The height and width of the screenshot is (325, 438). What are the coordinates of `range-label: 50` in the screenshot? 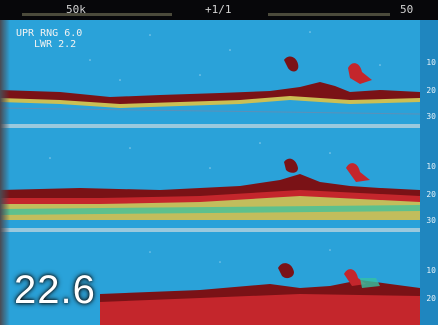 It's located at (407, 9).